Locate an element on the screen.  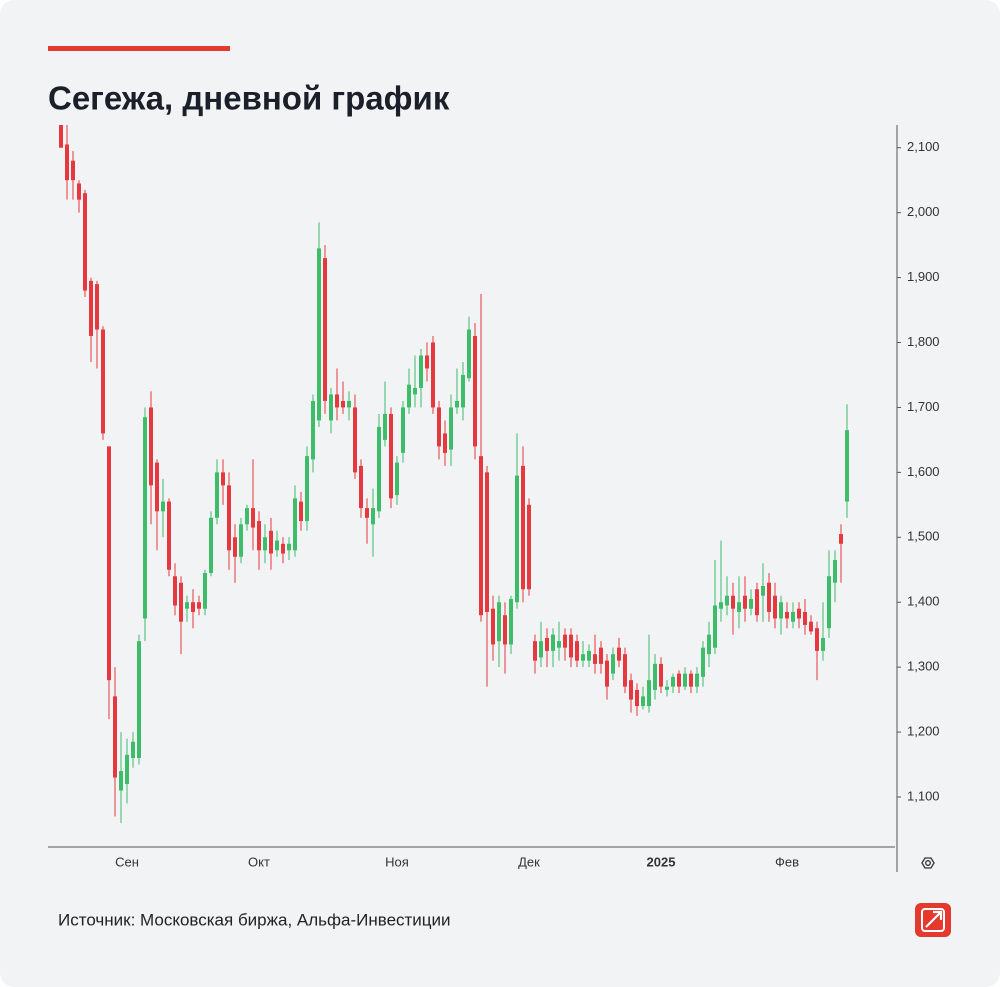
x-tick-label: Ноя is located at coordinates (397, 861).